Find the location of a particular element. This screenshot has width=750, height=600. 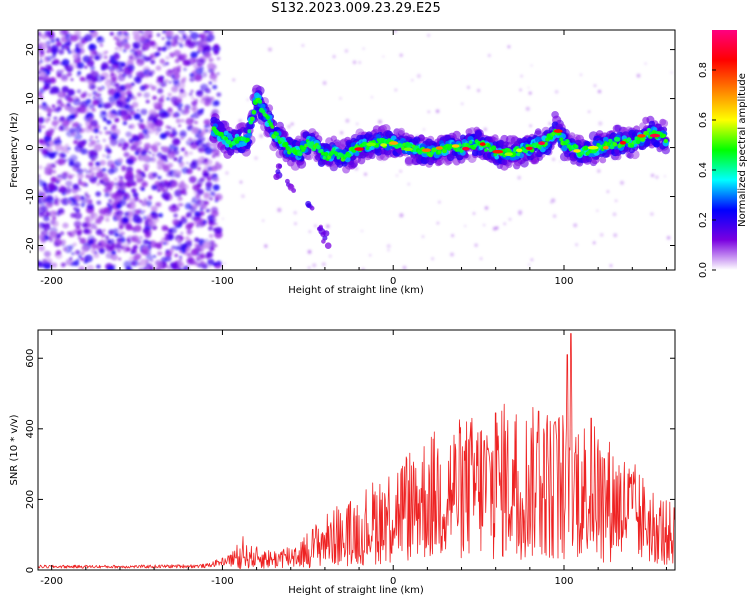

branch-blob is located at coordinates (276, 176).